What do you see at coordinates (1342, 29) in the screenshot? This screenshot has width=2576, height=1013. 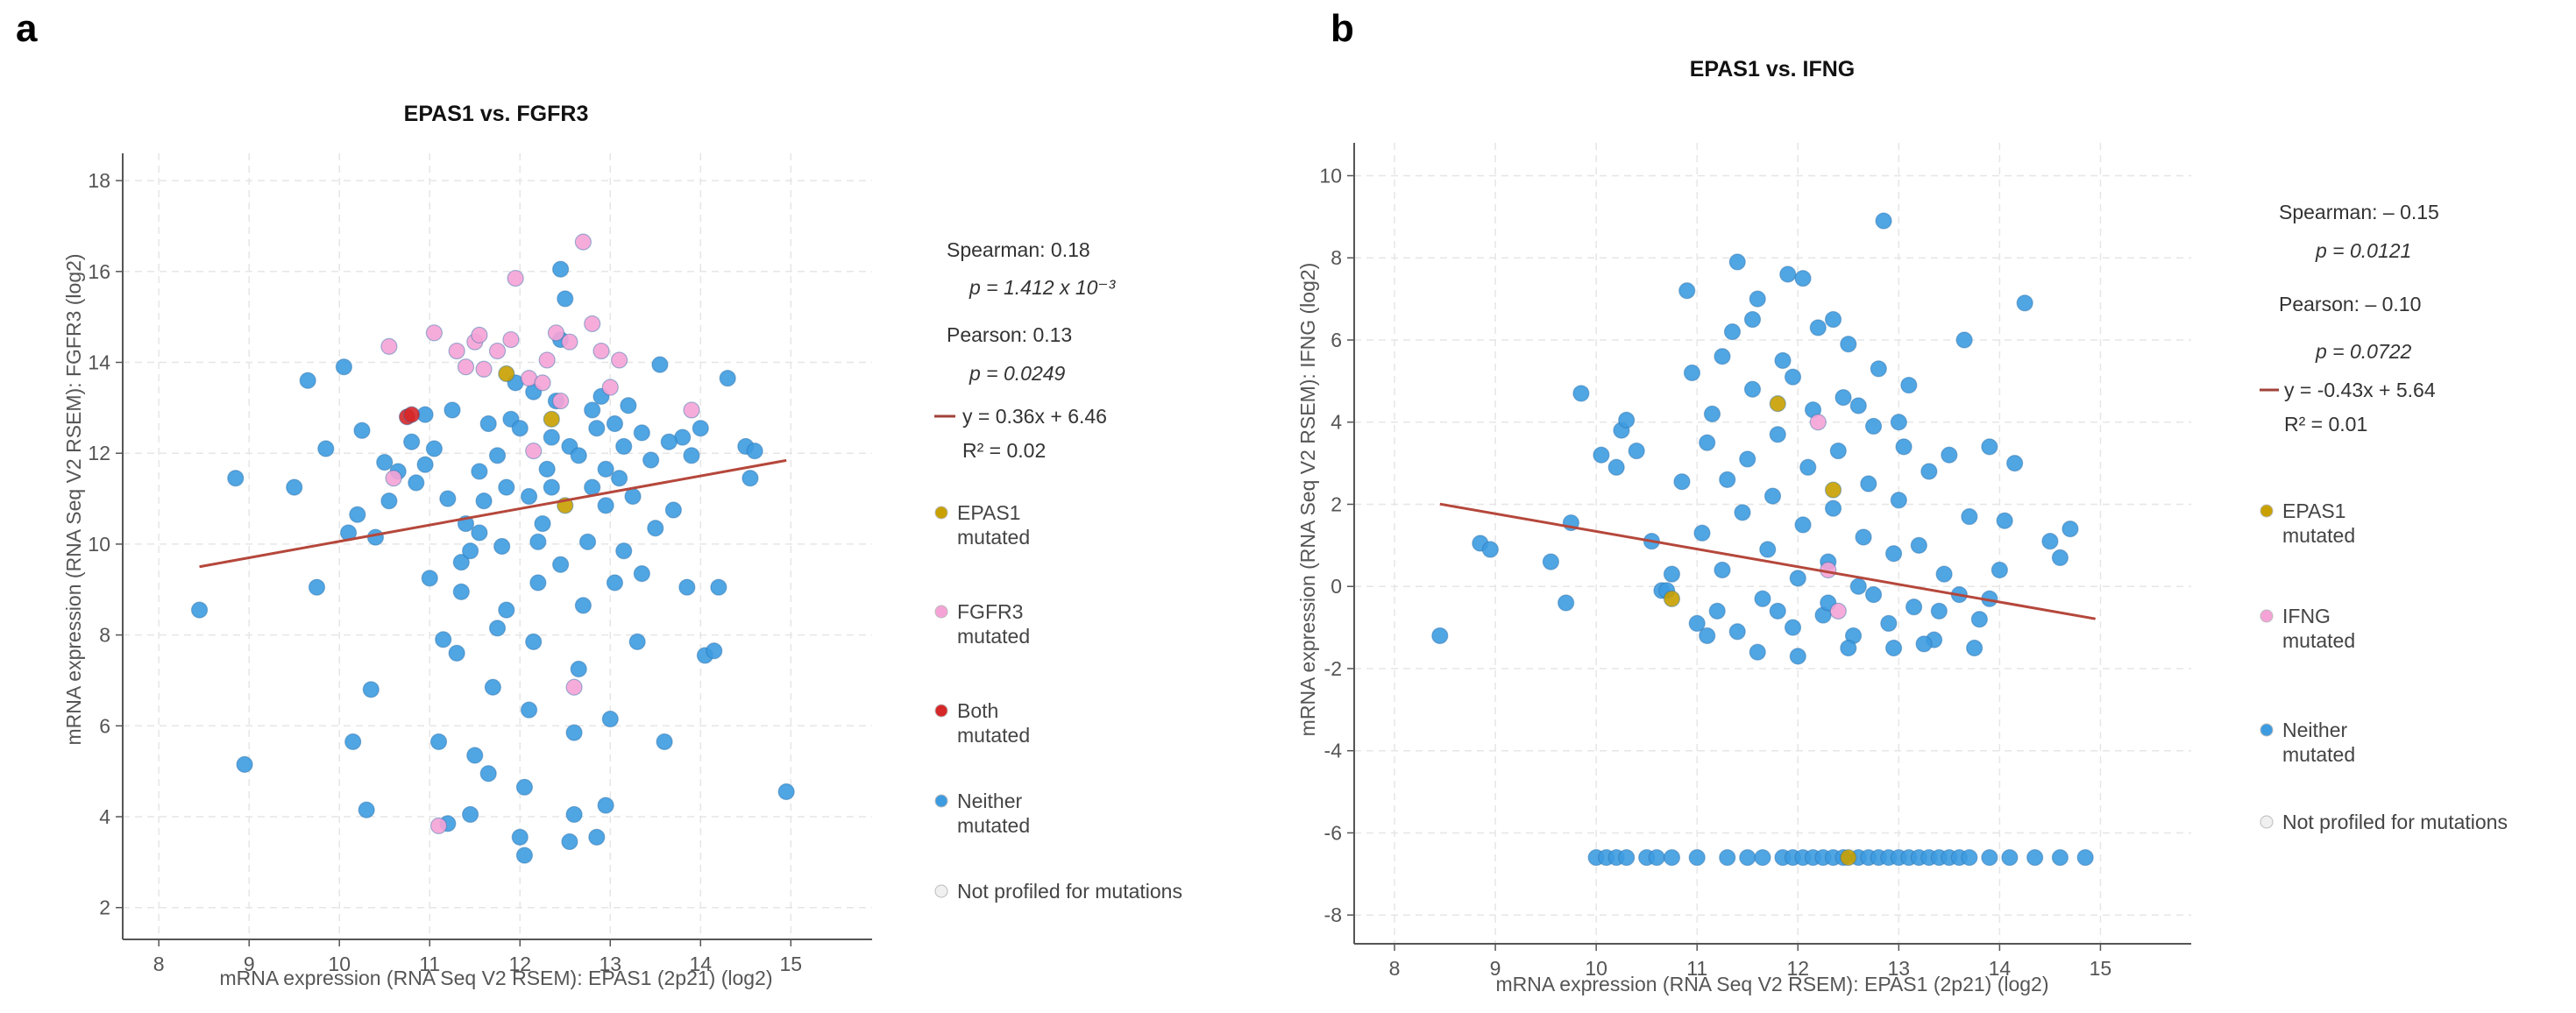 I see `panel-b-letter: b` at bounding box center [1342, 29].